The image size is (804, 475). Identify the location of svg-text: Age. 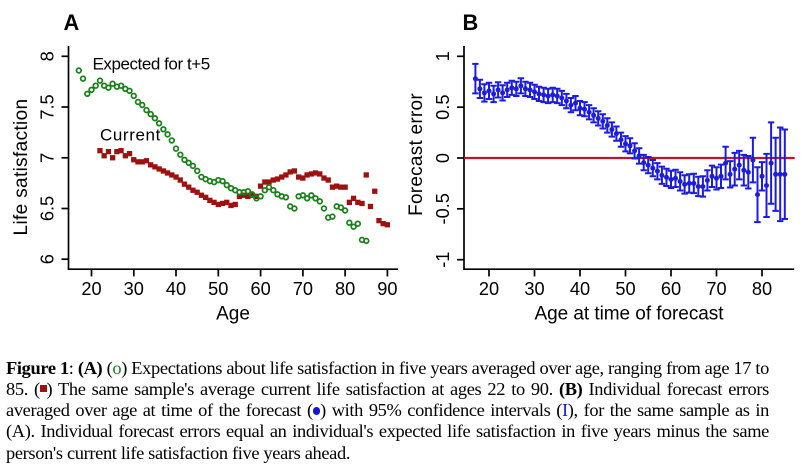
(233, 314).